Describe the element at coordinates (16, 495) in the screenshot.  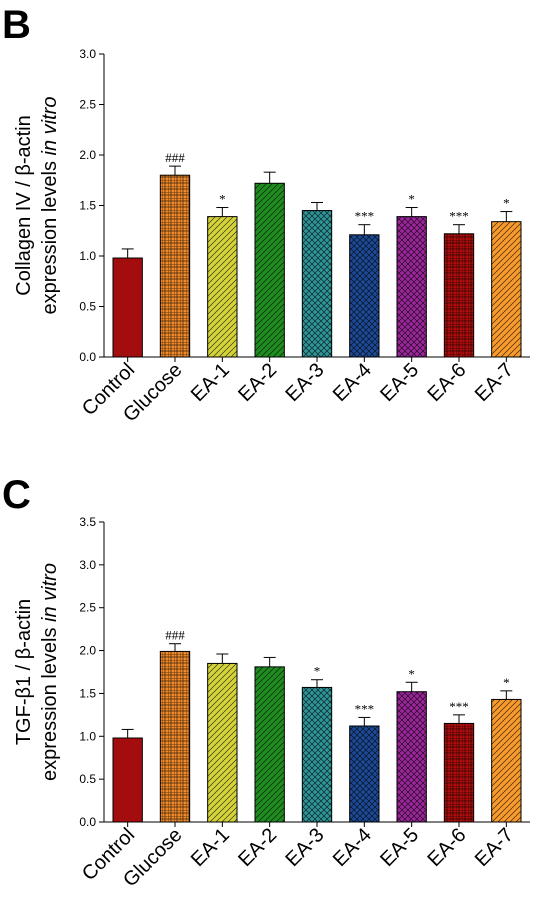
I see `panel-letter: C` at that location.